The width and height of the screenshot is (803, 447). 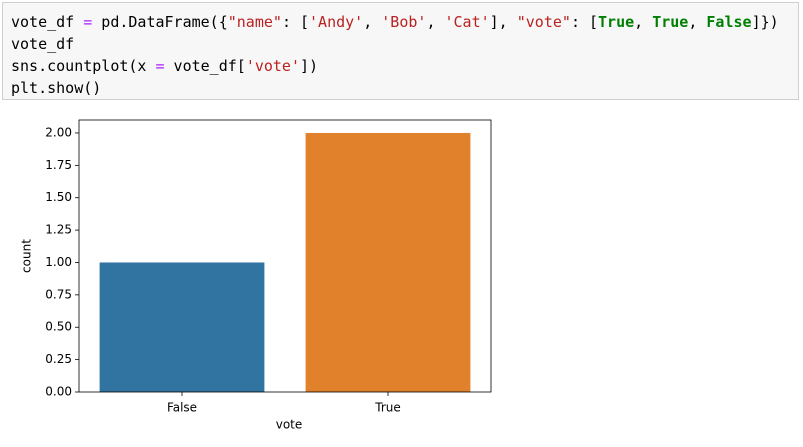 What do you see at coordinates (387, 408) in the screenshot?
I see `x-tick-label: True` at bounding box center [387, 408].